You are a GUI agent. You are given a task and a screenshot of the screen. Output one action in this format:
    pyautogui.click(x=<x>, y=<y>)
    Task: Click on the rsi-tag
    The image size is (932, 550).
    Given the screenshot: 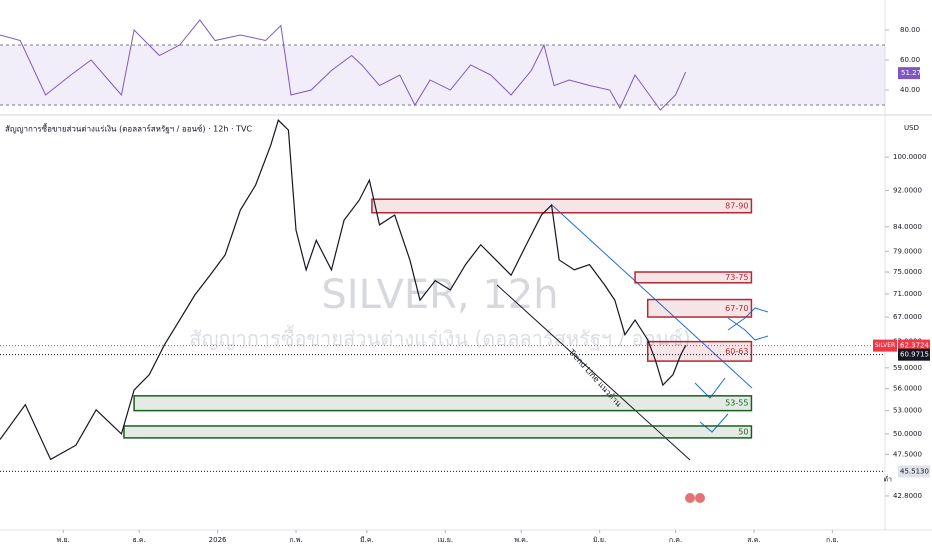 What is the action you would take?
    pyautogui.click(x=909, y=73)
    